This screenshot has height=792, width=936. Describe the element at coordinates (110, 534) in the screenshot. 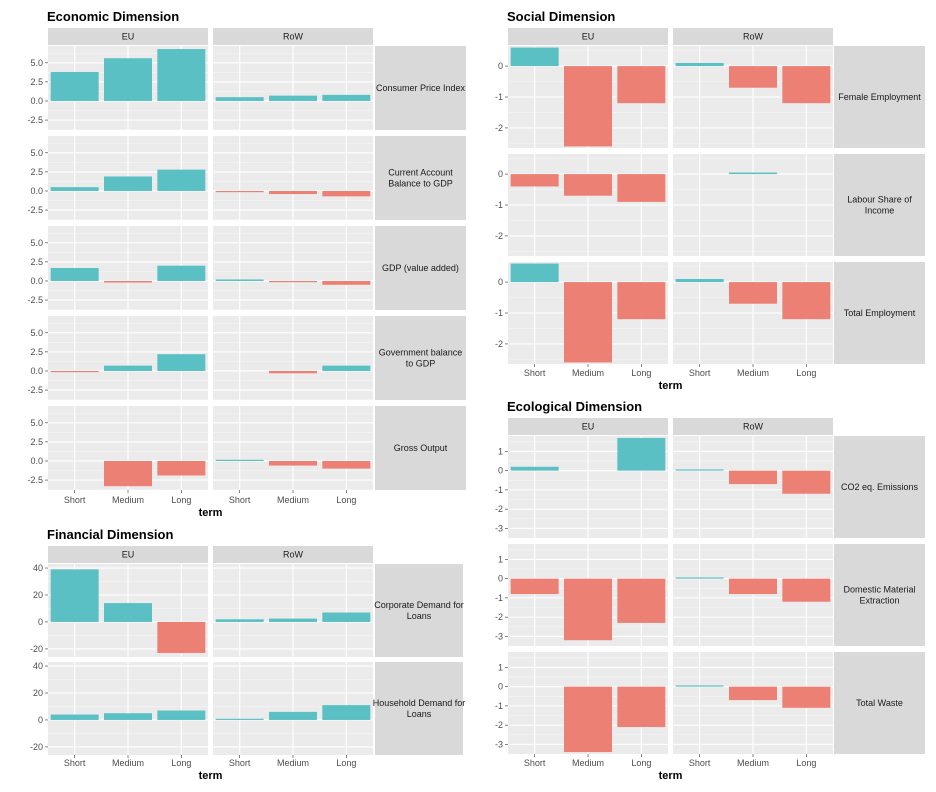

I see `chart-title: Financial Dimension` at that location.